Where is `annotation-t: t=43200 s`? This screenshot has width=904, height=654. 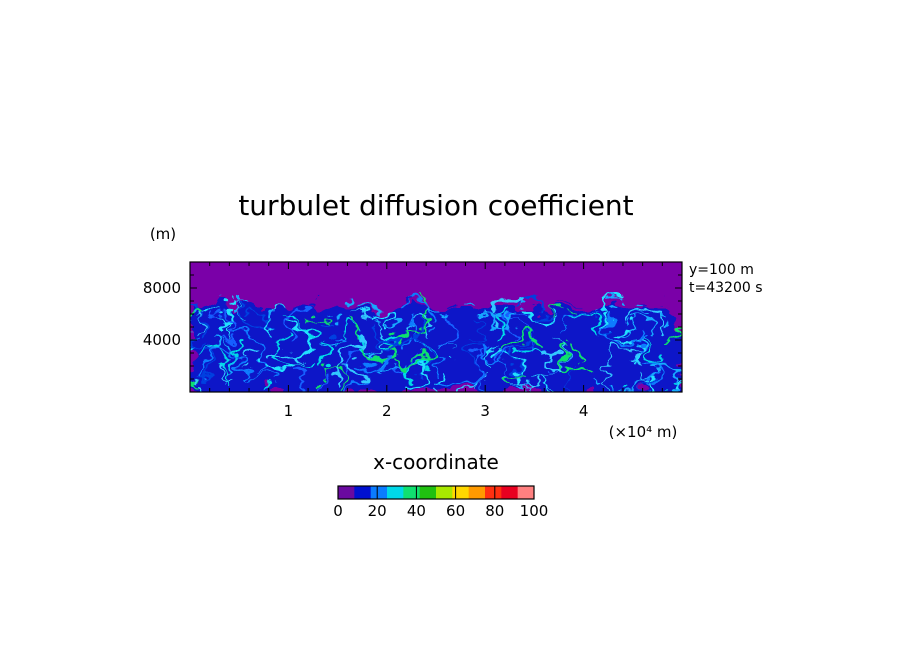
annotation-t: t=43200 s is located at coordinates (726, 288).